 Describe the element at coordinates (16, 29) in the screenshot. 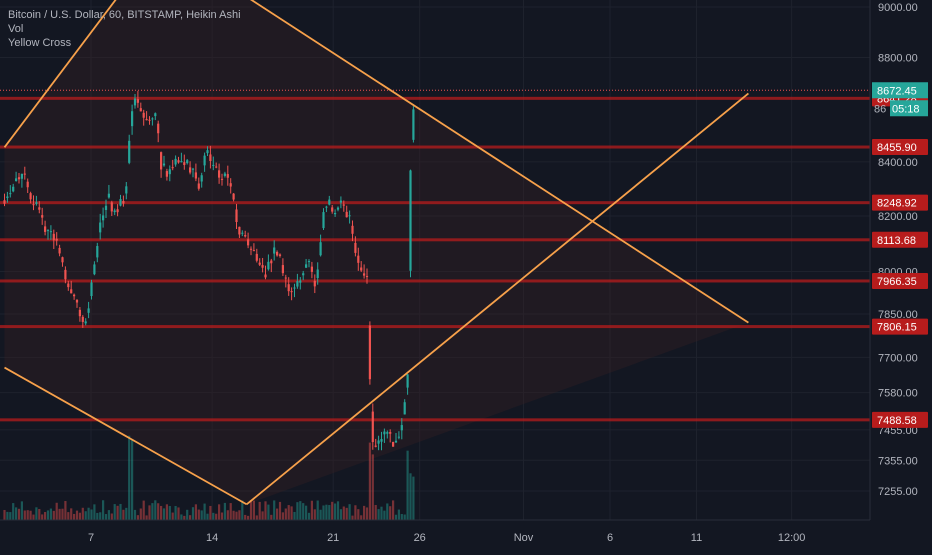

I see `legend-vol: Vol` at that location.